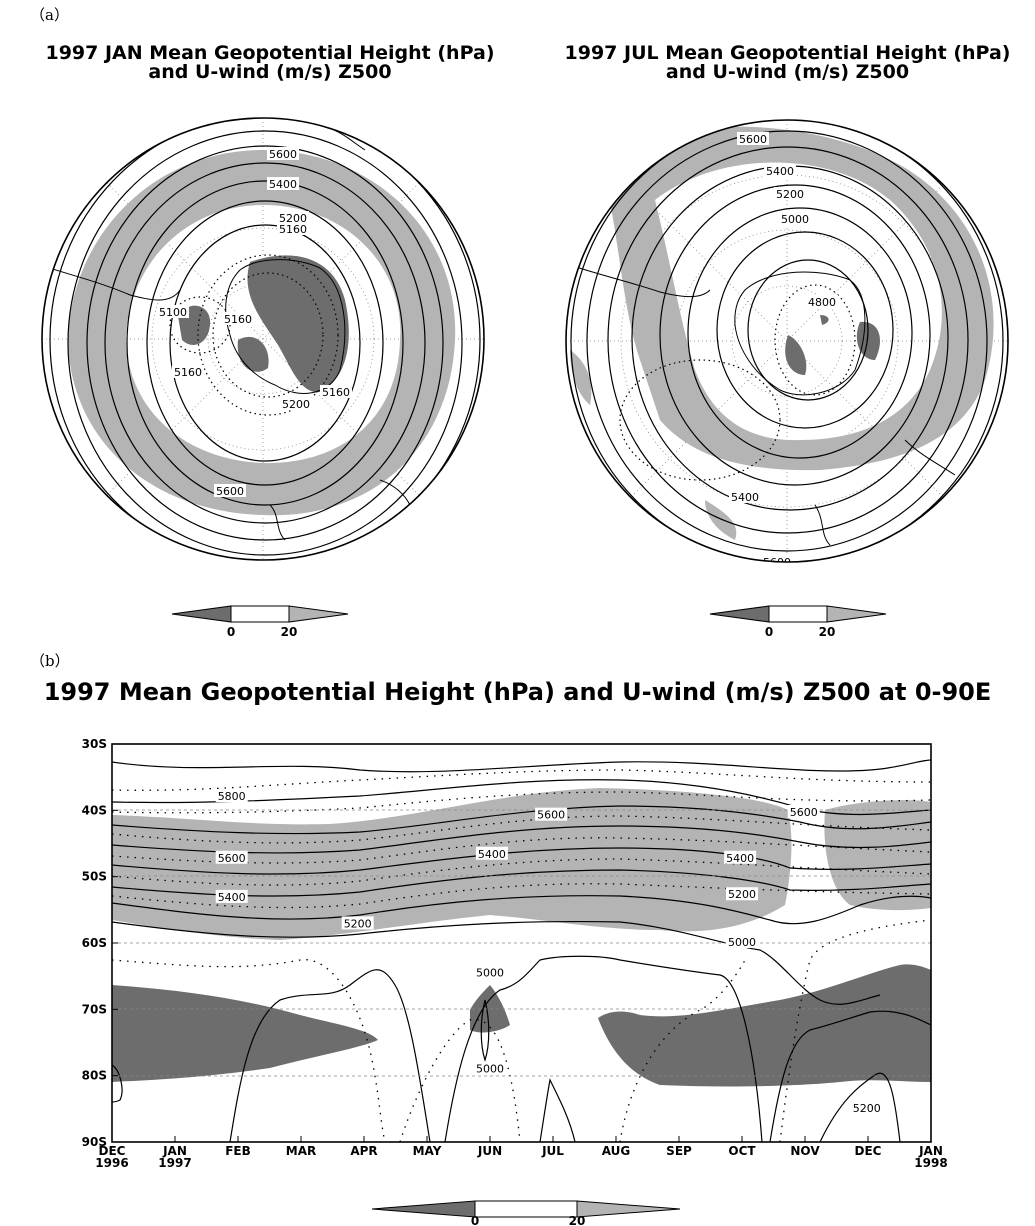  I want to click on hov-x-tick-label: SEP, so click(679, 1151).